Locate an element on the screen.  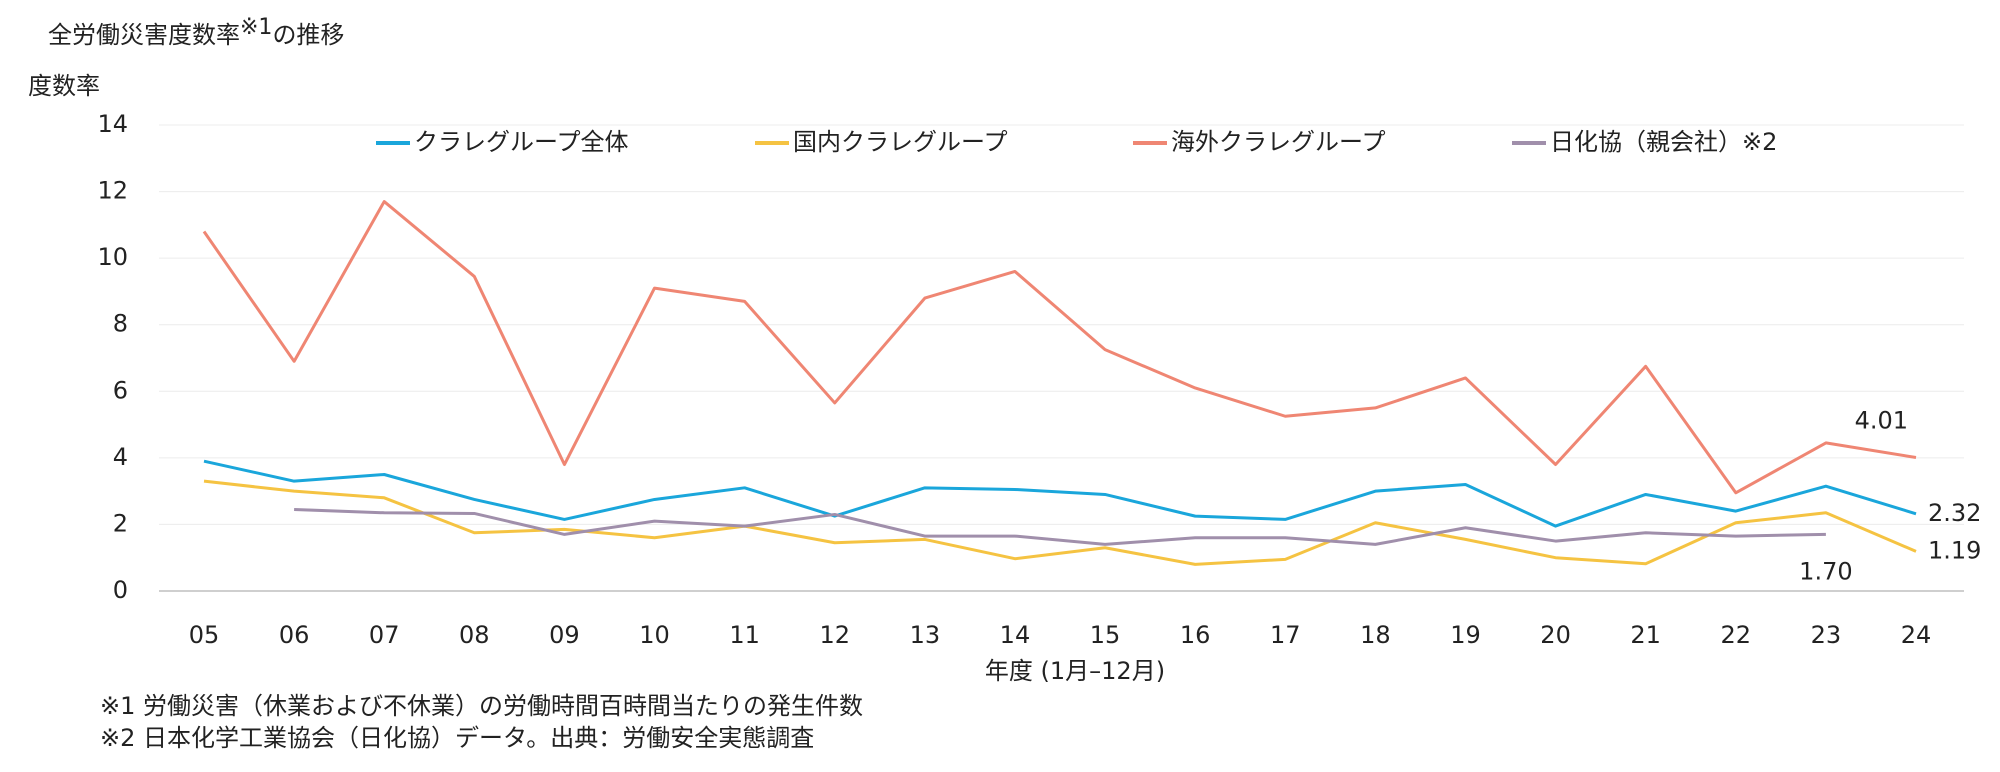
x-tick-label: 24 is located at coordinates (1916, 635).